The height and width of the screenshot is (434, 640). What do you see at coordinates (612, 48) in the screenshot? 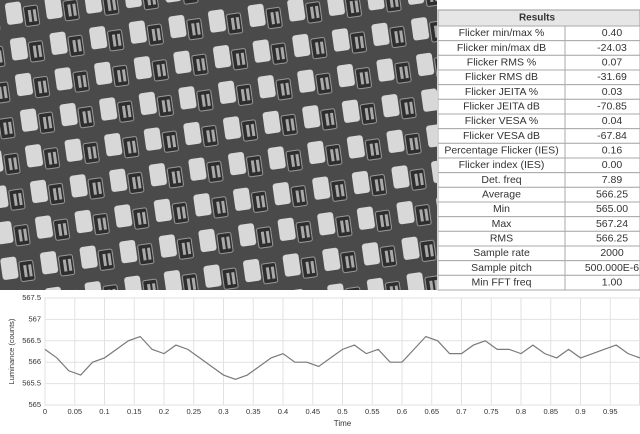
I see `row-value: -24.03` at bounding box center [612, 48].